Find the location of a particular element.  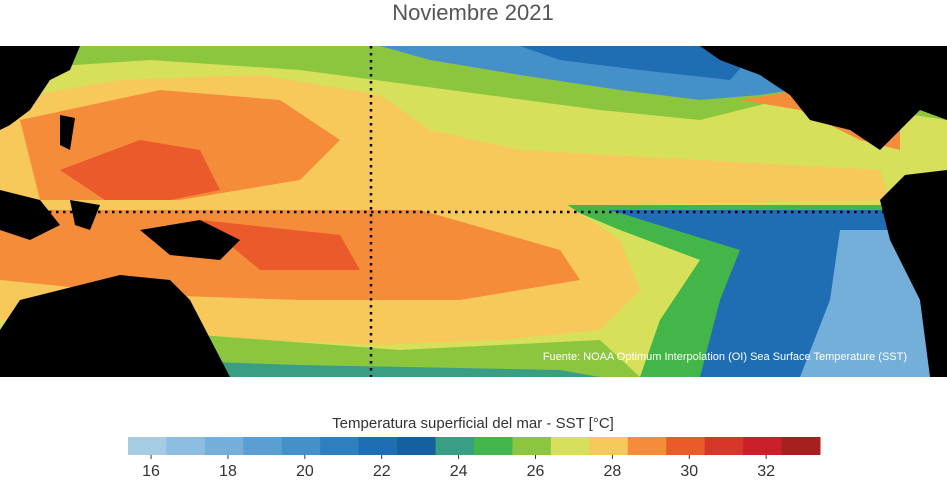

colorbar-tick-label: 18 is located at coordinates (228, 471).